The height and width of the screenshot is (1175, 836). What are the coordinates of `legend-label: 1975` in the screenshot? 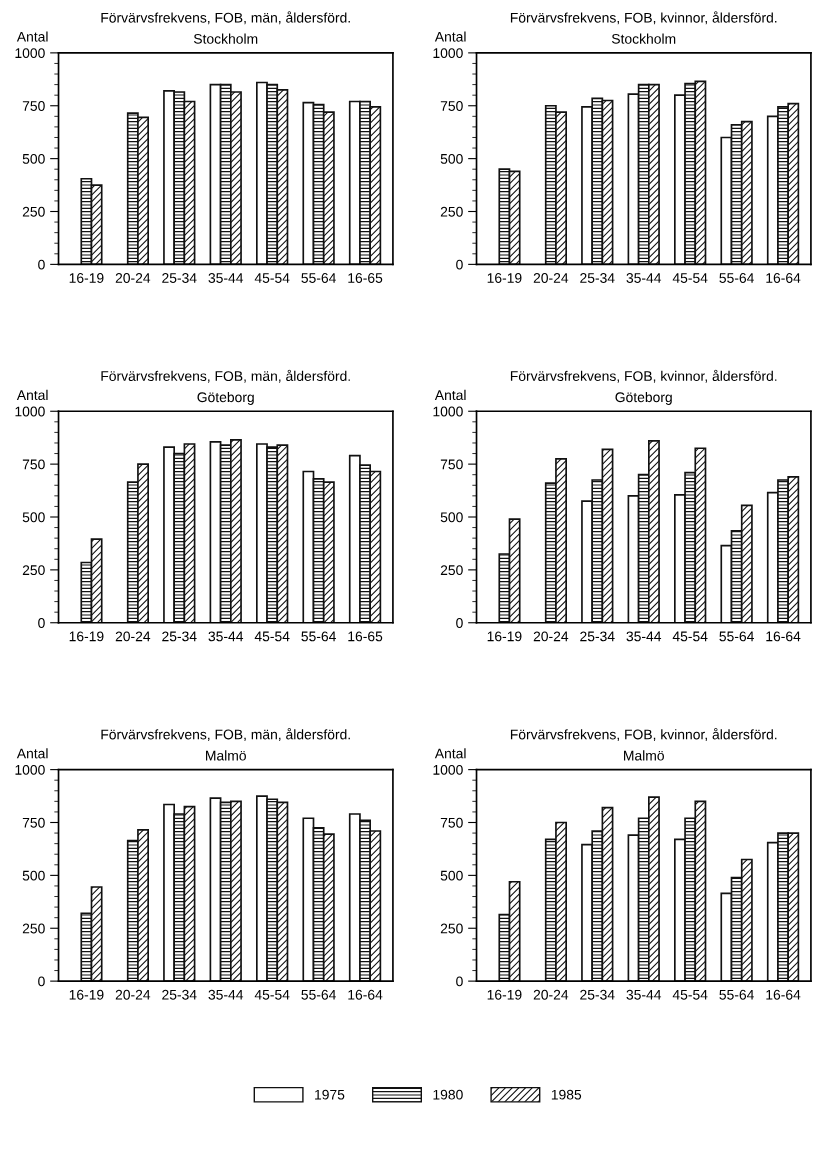 It's located at (330, 1094).